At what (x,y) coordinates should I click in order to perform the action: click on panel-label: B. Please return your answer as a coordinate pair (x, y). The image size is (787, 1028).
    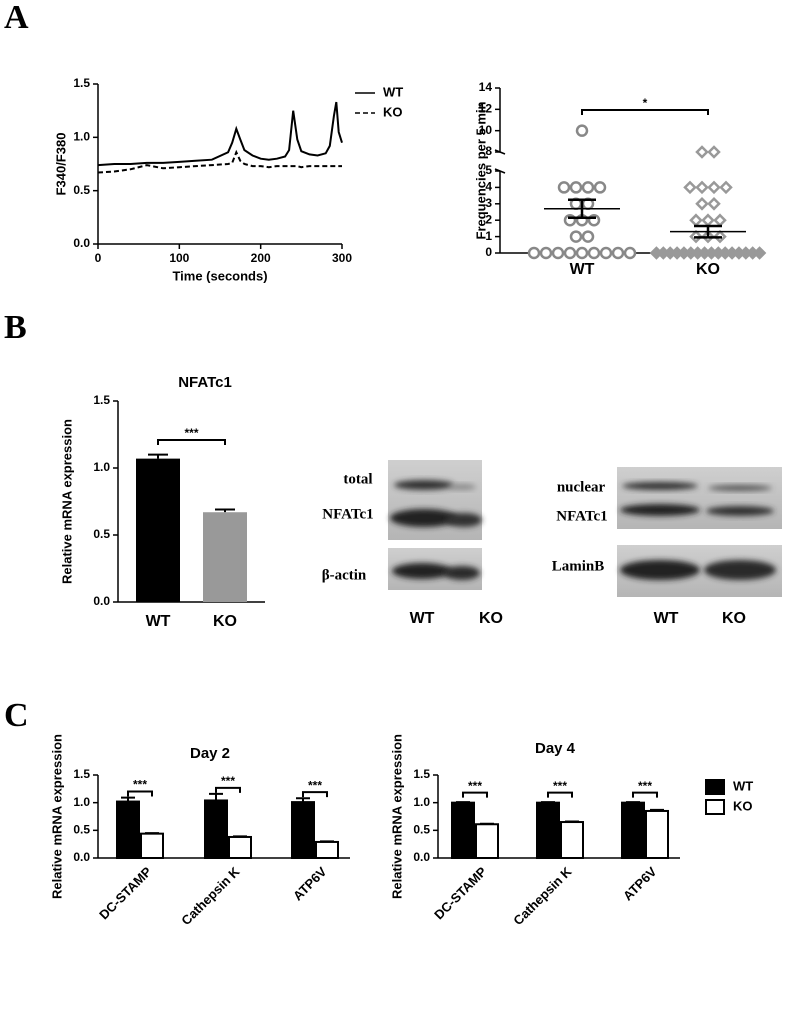
    Looking at the image, I should click on (15, 327).